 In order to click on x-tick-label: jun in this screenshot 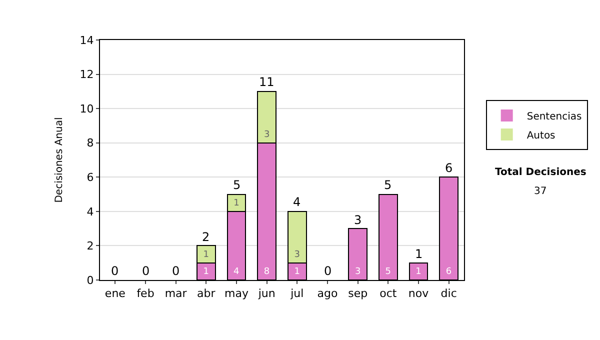, I will do `click(266, 293)`.